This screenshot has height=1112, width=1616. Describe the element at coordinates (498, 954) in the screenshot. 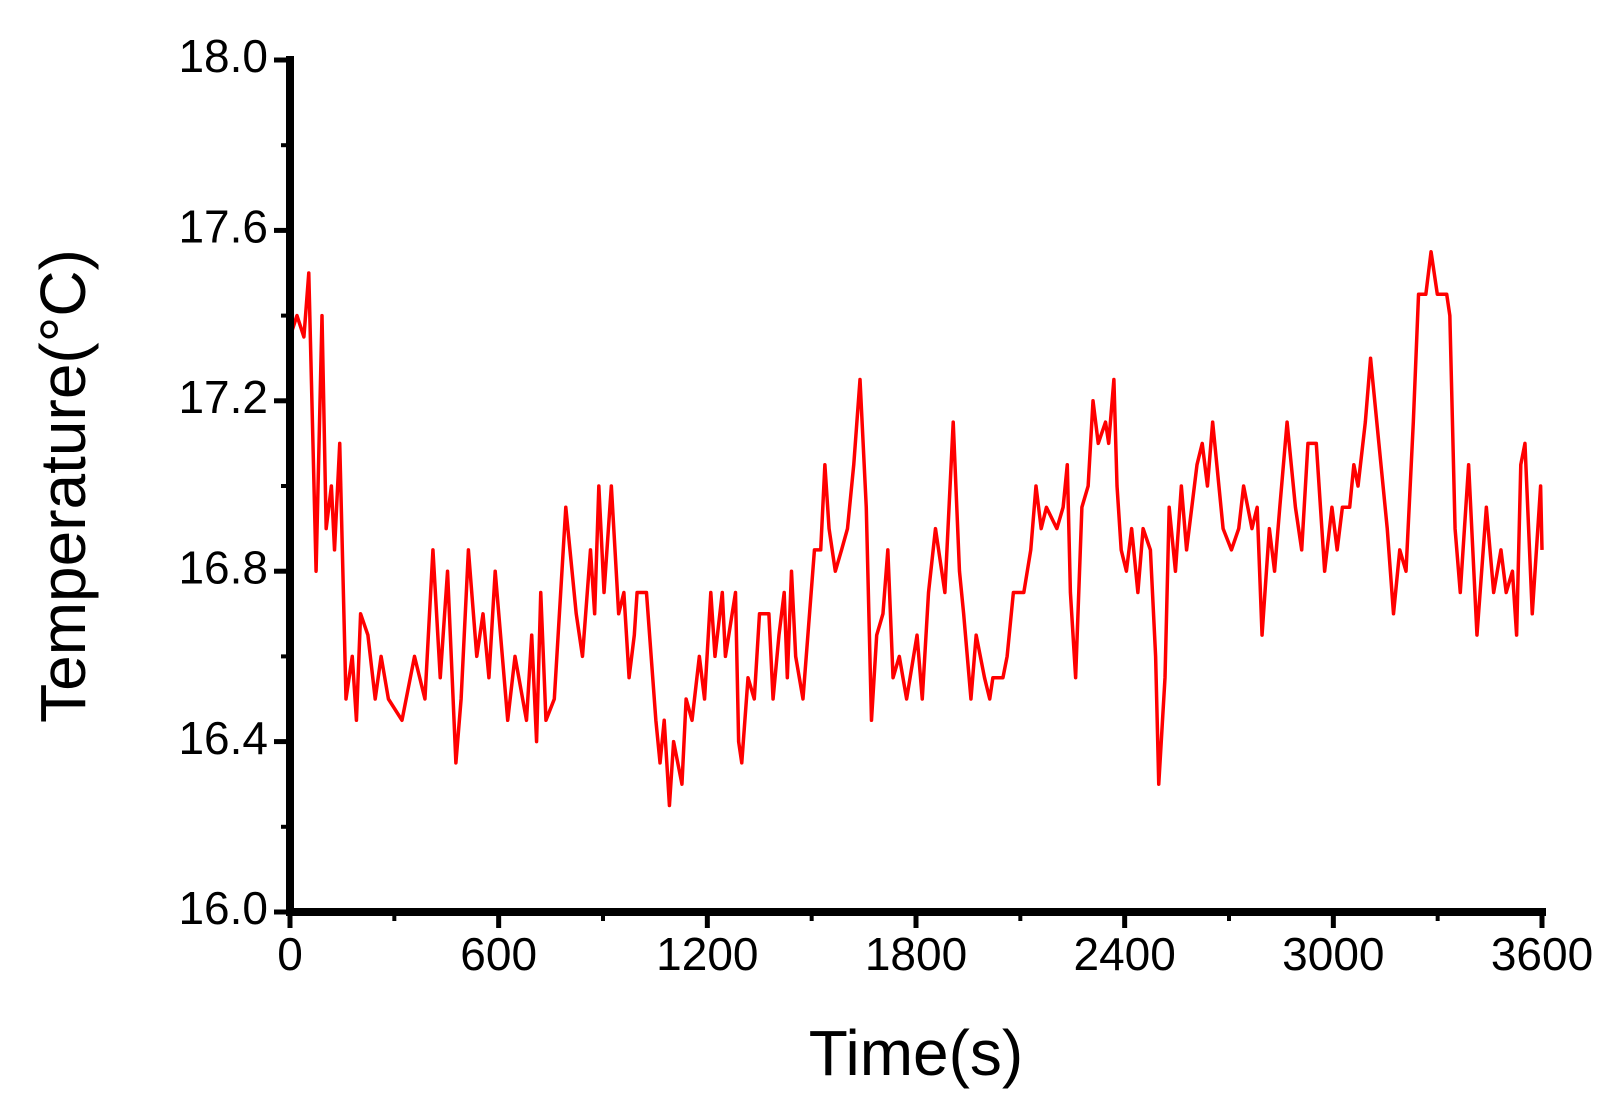

I see `x-tick-label: 600` at that location.